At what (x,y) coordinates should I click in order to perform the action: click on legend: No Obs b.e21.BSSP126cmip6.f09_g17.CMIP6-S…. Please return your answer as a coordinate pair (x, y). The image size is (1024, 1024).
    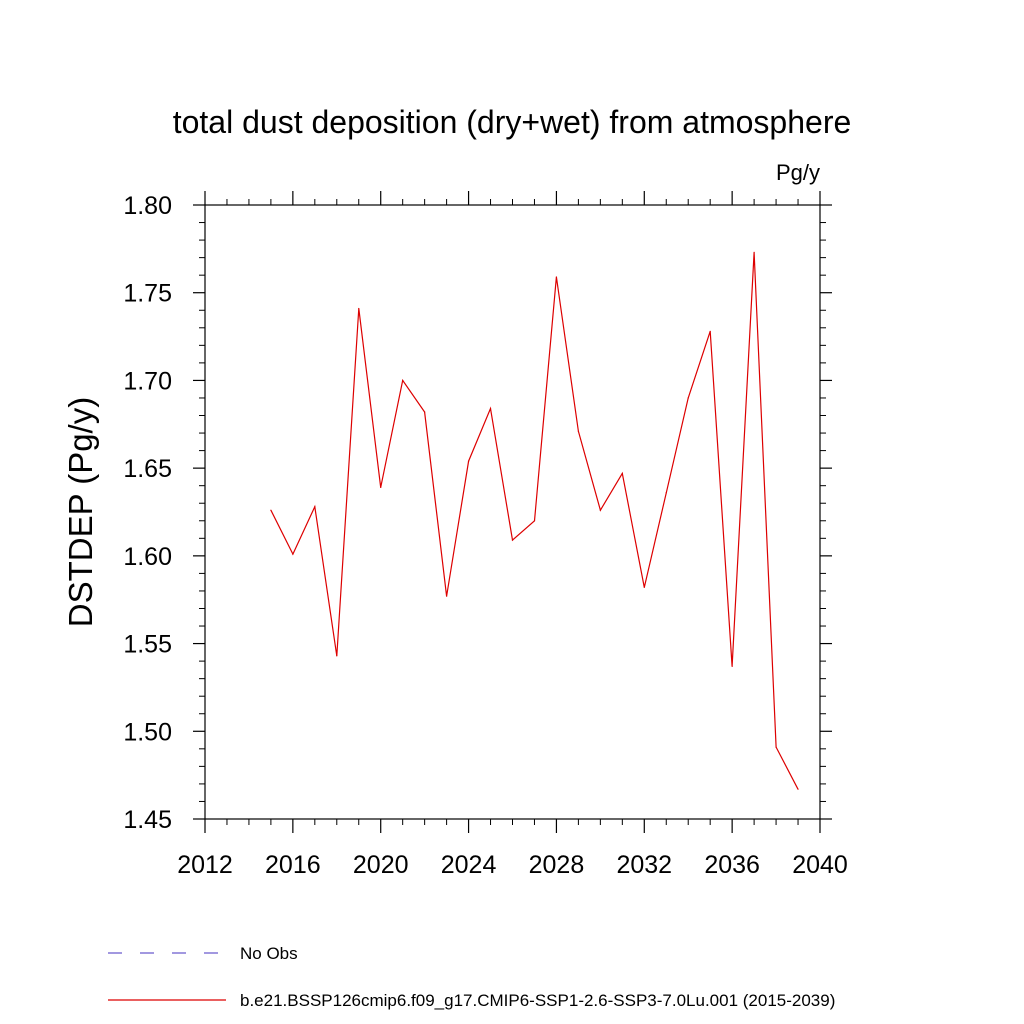
    Looking at the image, I should click on (471, 977).